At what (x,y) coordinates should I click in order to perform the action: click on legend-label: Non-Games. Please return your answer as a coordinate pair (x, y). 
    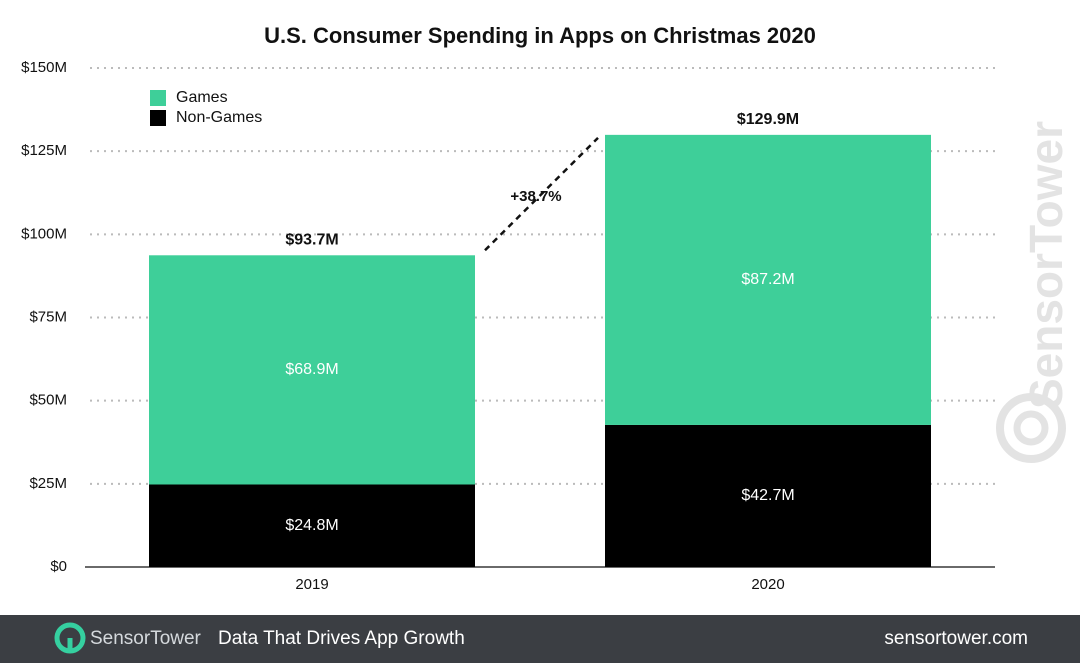
    Looking at the image, I should click on (219, 117).